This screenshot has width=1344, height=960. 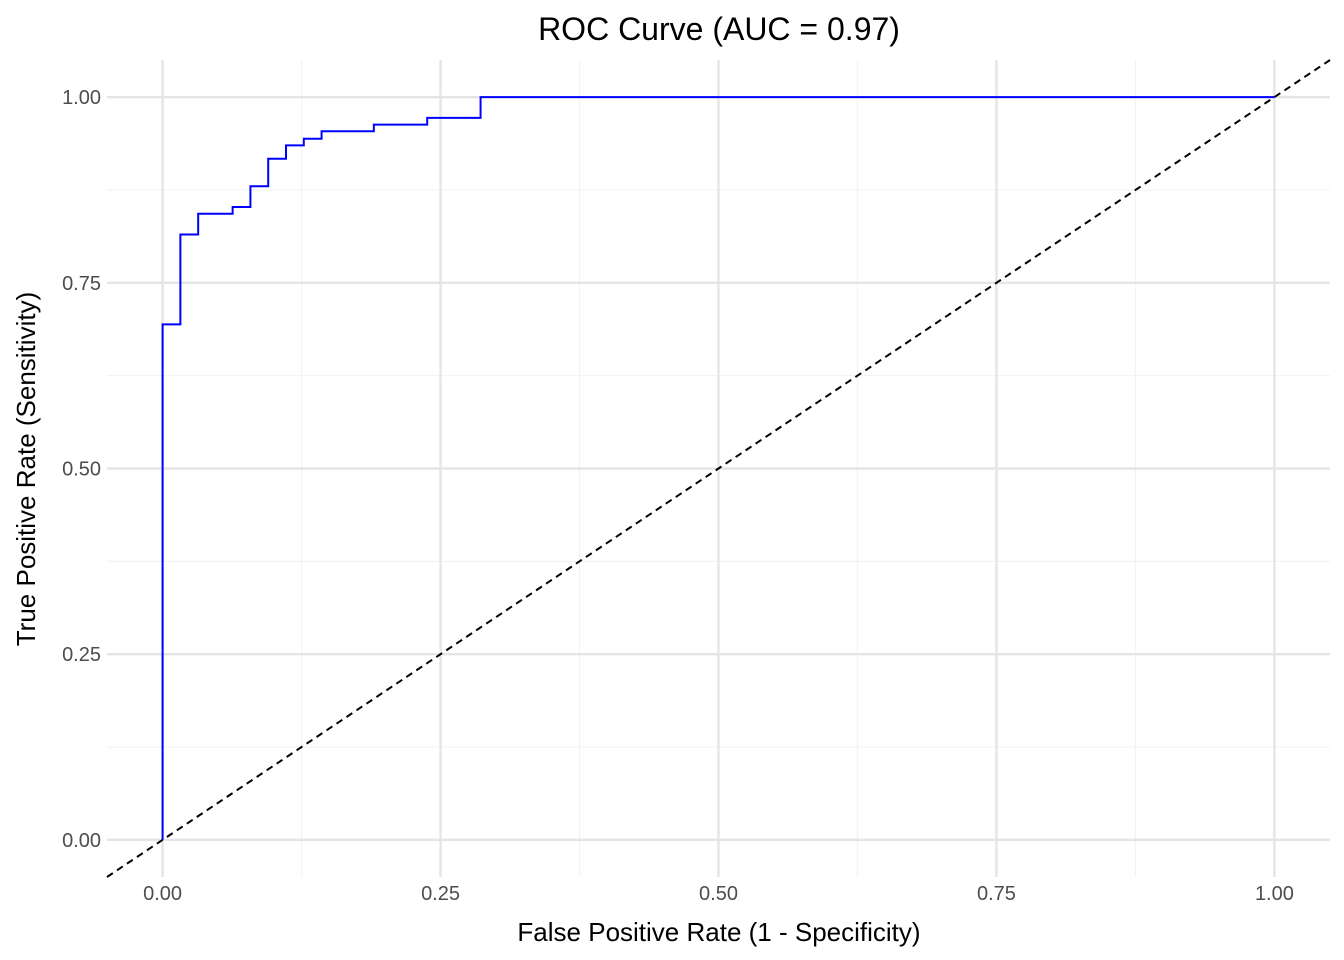 I want to click on x-tick-label: 0.50, so click(x=718, y=894).